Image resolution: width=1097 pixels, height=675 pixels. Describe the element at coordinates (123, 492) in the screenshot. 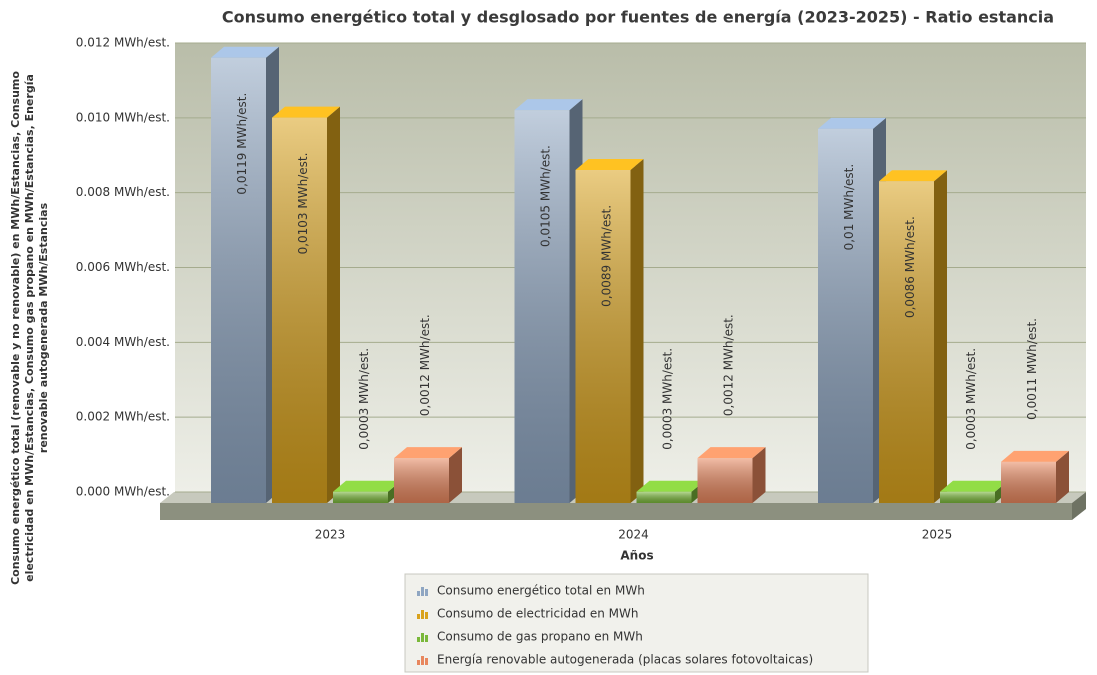

I see `y-tick-label: 0.000 MWh/est.` at that location.